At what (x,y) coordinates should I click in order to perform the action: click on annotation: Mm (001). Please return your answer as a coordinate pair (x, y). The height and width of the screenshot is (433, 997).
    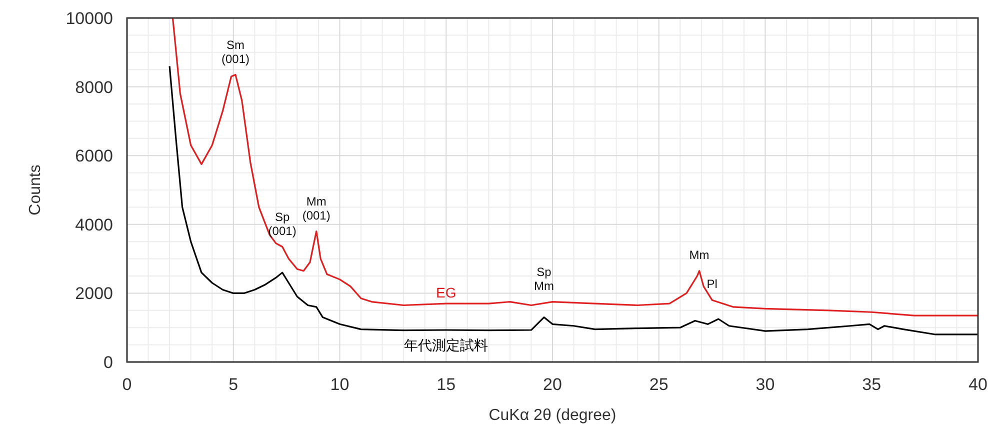
    Looking at the image, I should click on (316, 208).